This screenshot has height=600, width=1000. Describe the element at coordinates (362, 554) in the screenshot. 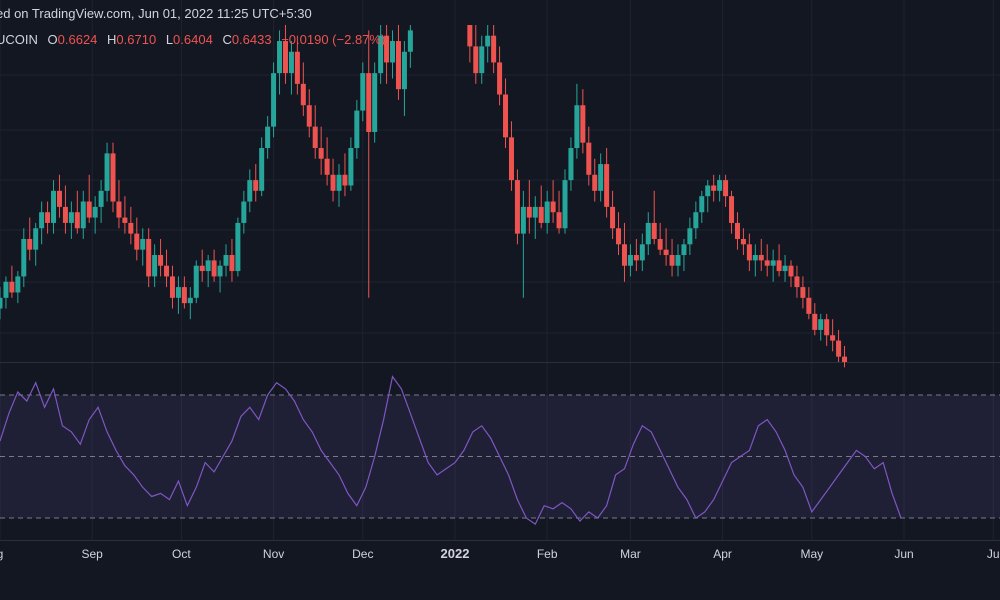

I see `time-axis-tick-label: Dec` at that location.